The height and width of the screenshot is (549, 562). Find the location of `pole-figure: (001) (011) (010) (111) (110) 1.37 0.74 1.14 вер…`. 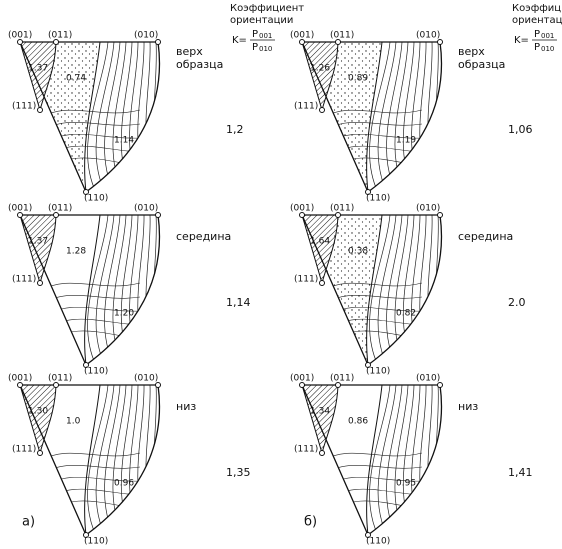

pole-figure: (001) (011) (010) (111) (110) 1.37 0.74 1.14 вер… is located at coordinates (126, 117).